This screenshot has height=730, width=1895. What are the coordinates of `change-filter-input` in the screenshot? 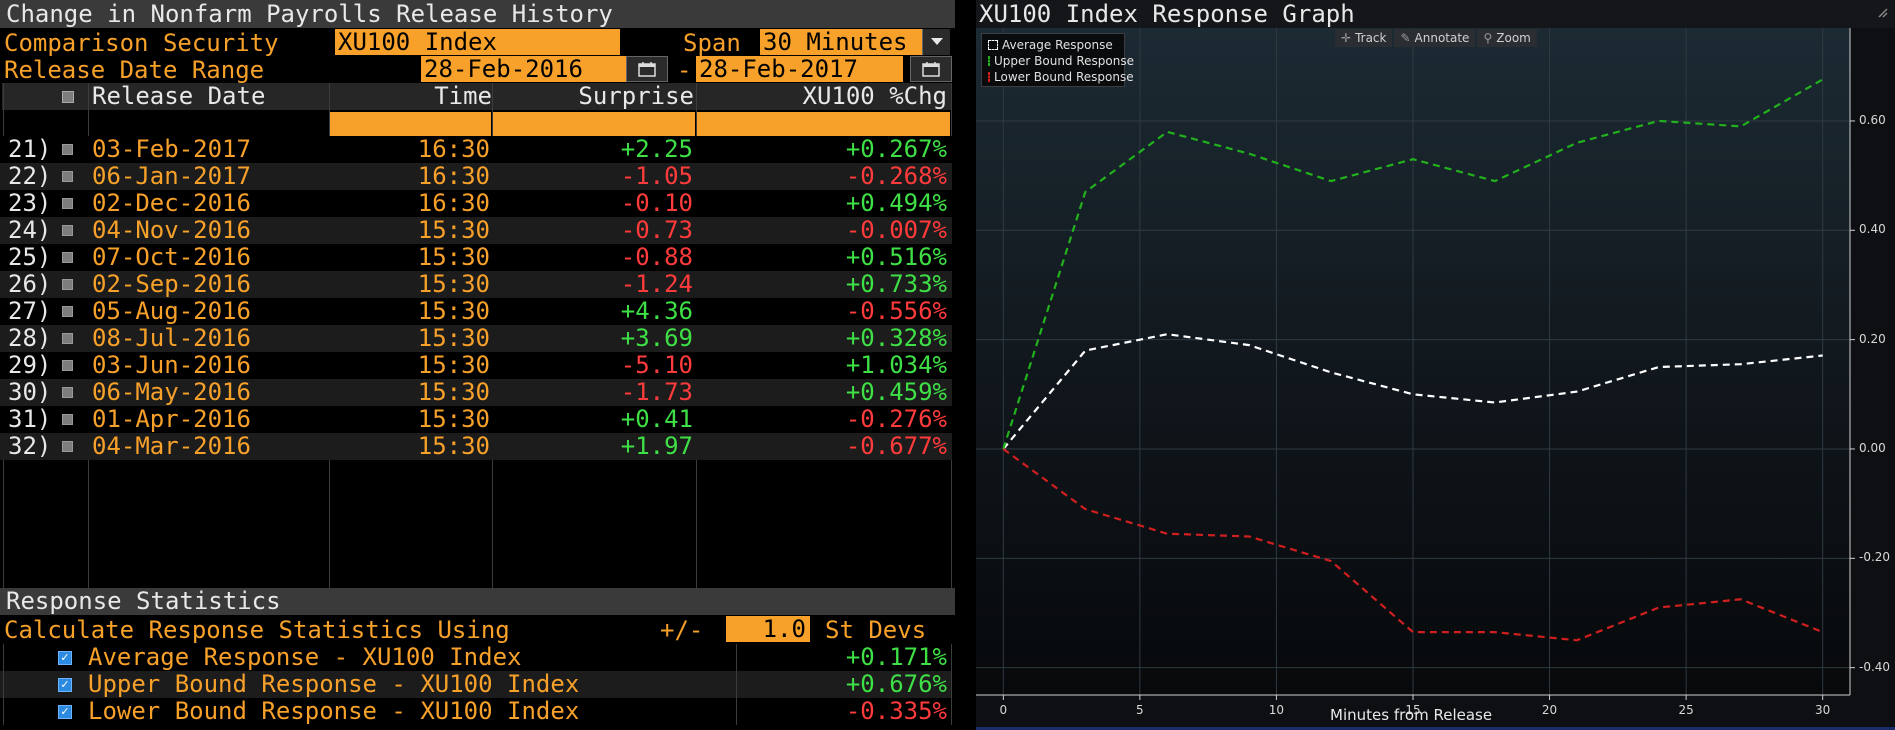 It's located at (823, 124).